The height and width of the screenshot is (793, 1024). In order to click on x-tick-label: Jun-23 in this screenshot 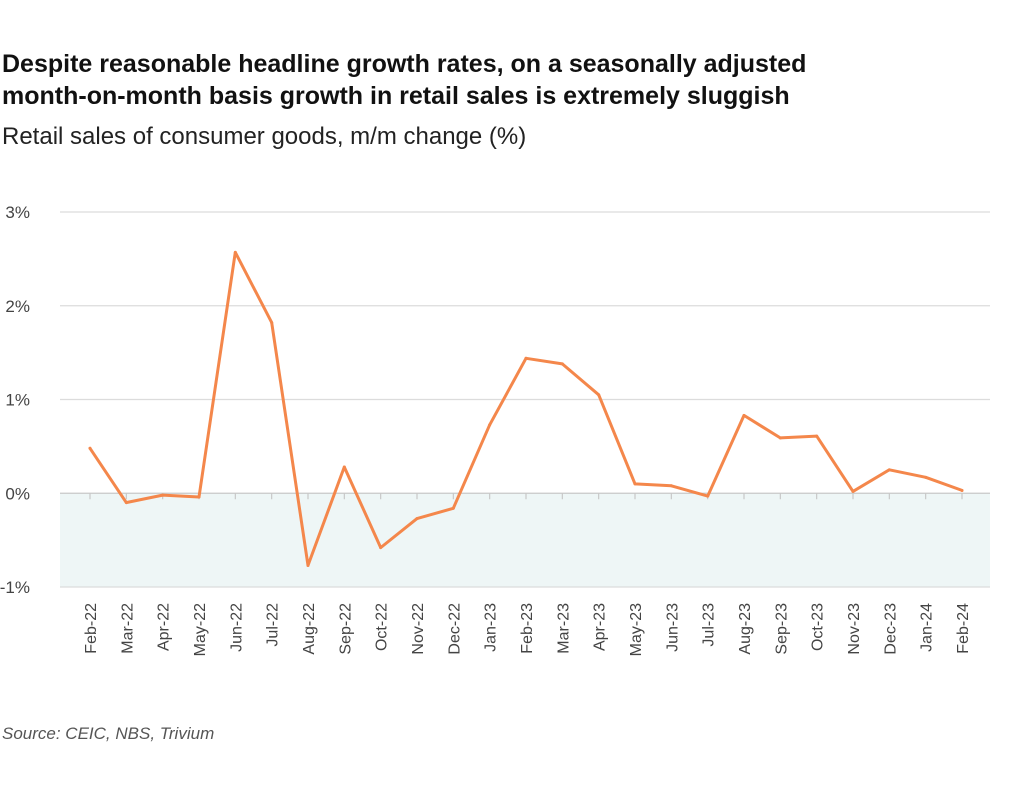, I will do `click(672, 627)`.